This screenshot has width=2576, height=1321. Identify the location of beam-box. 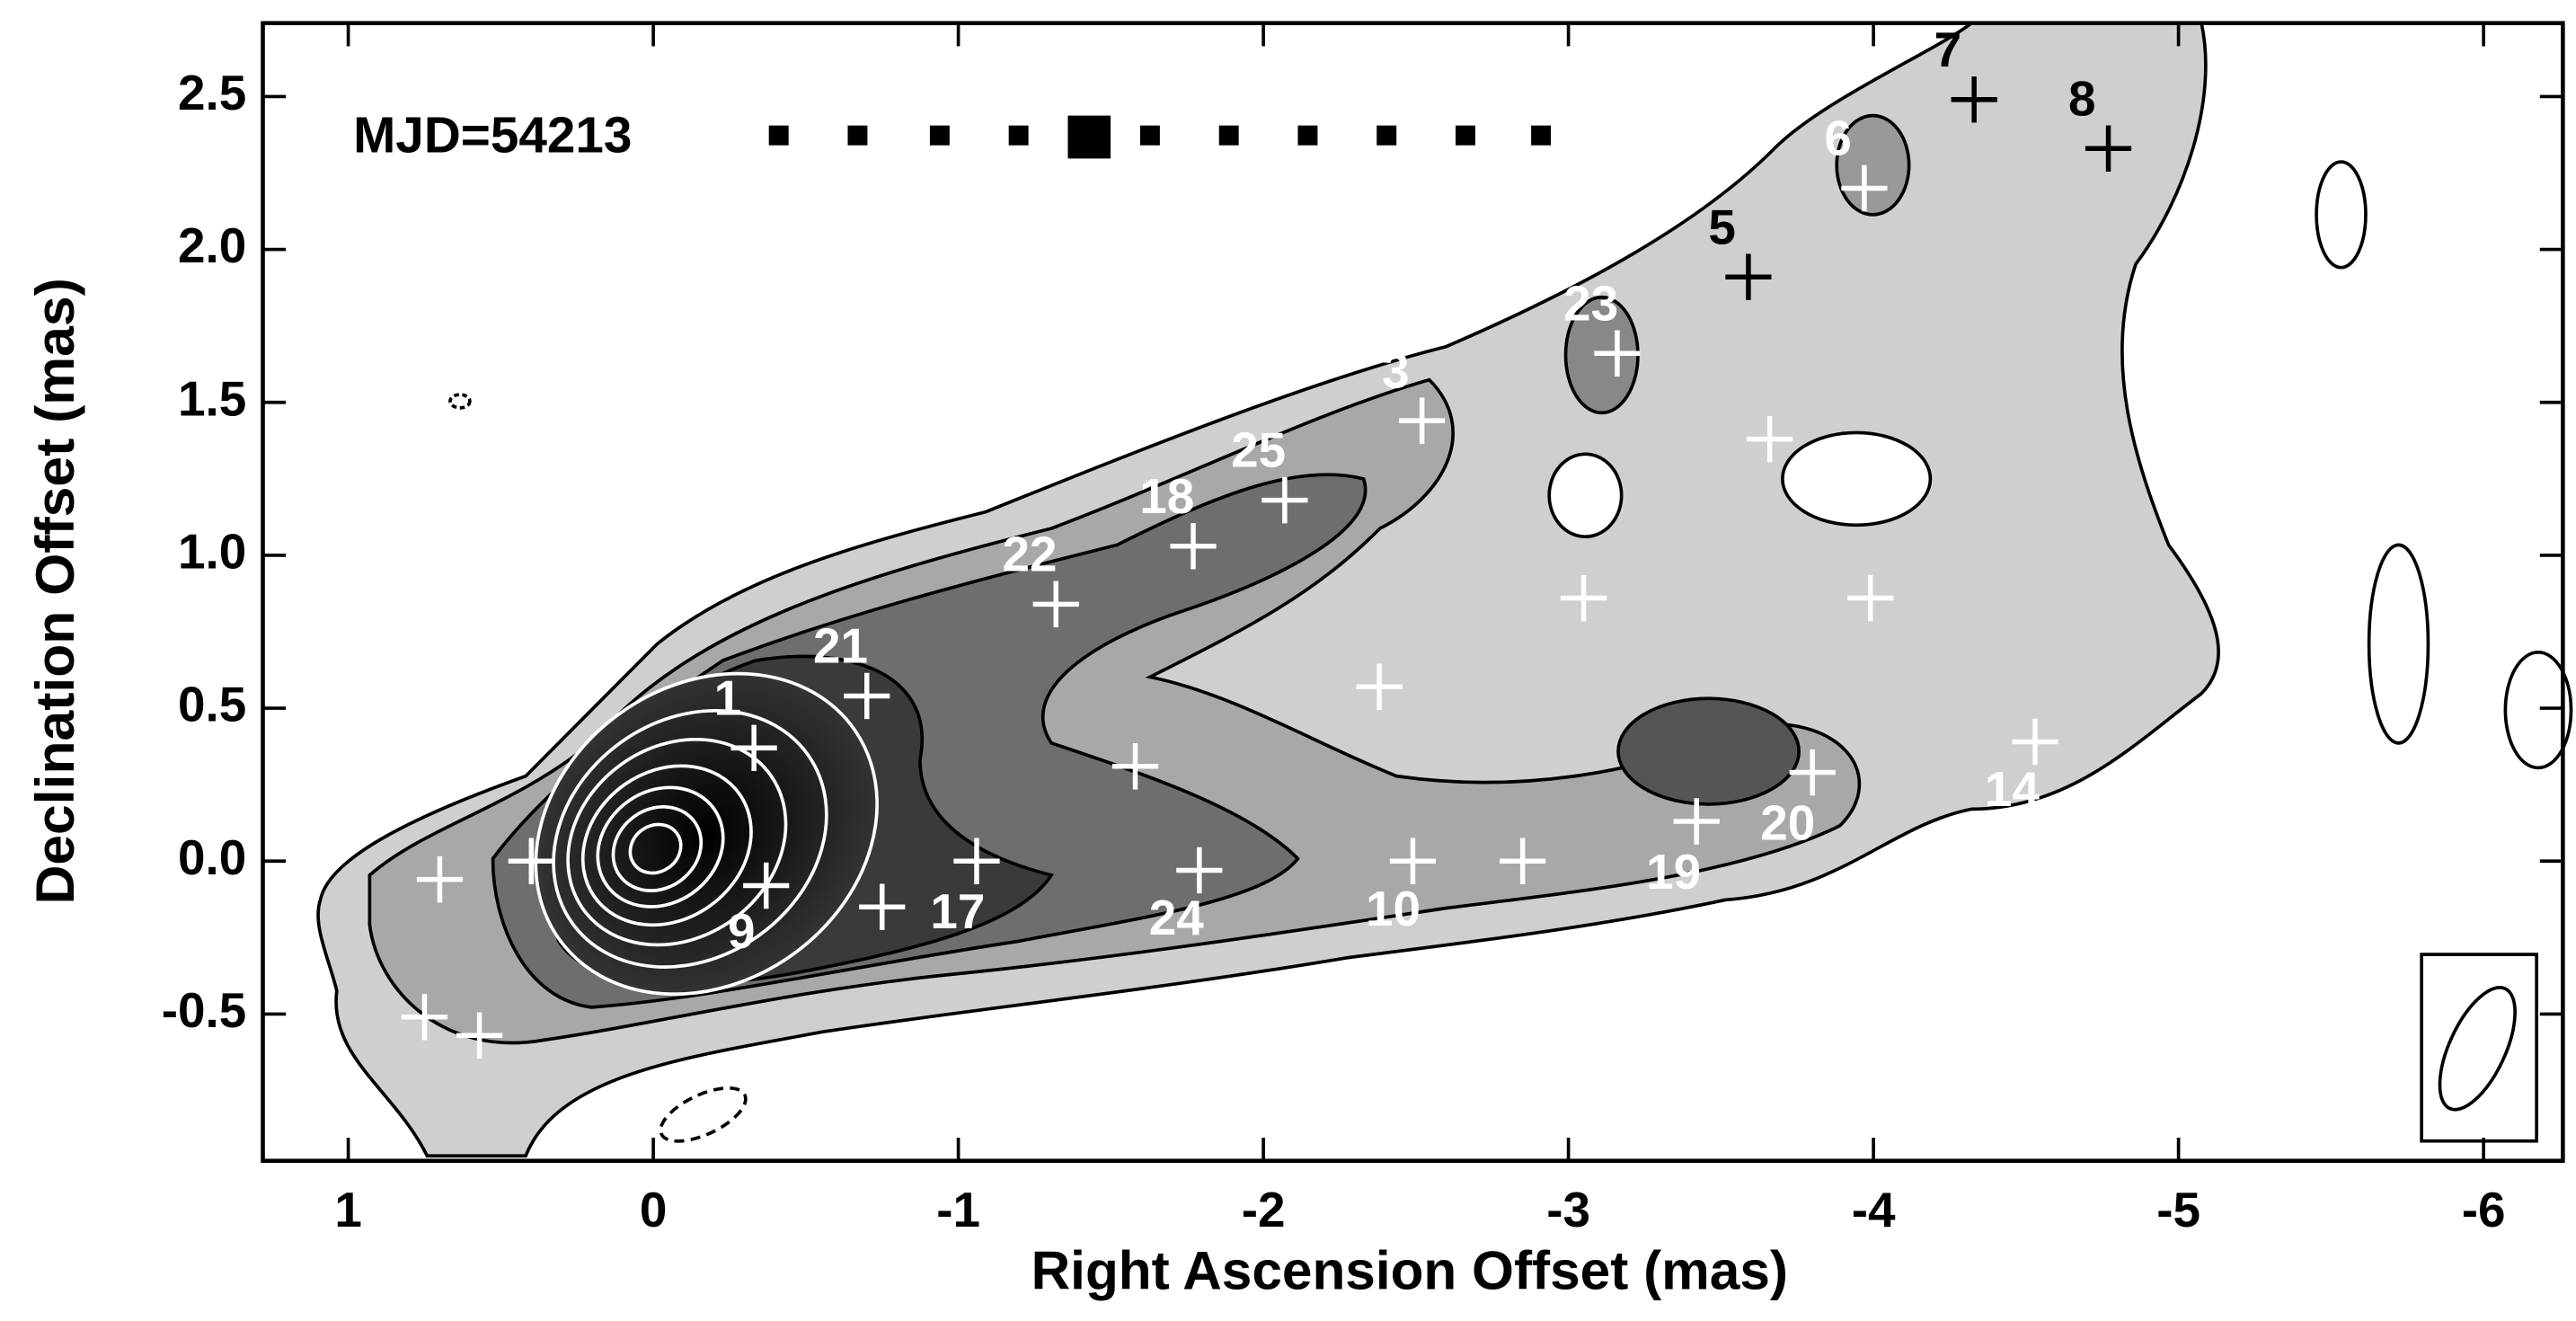
(2479, 1048).